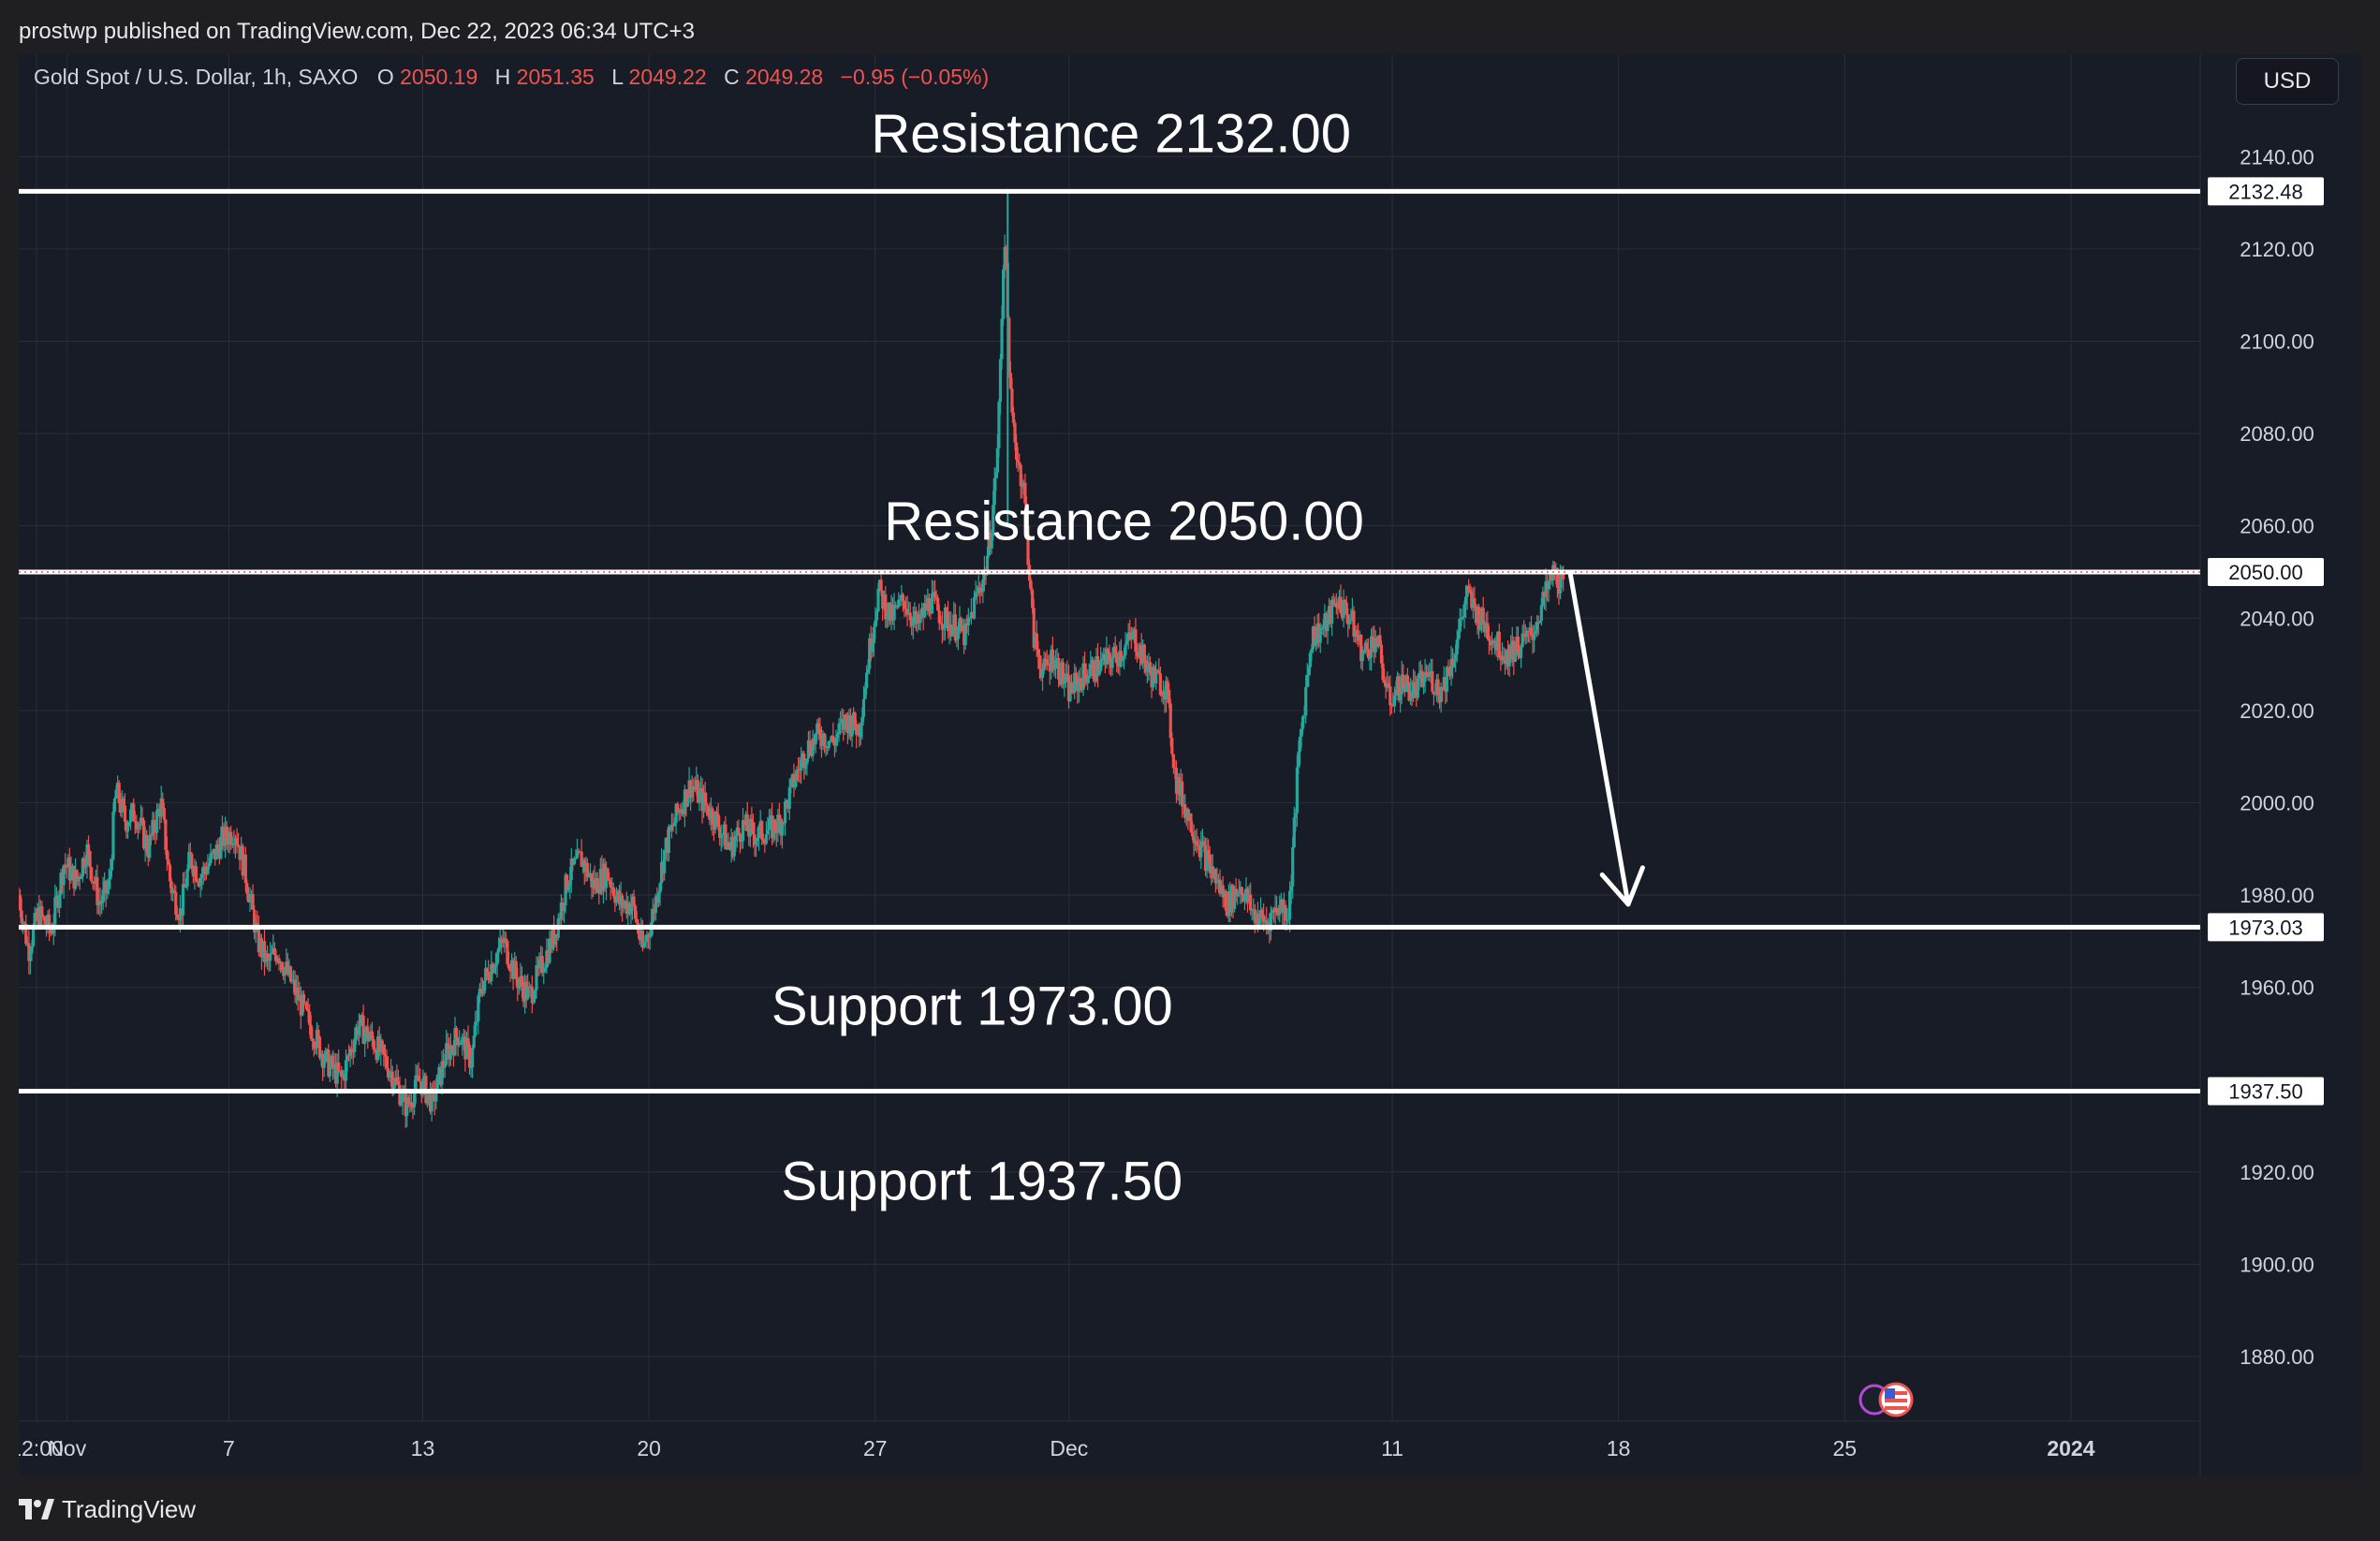 The height and width of the screenshot is (1541, 2380). I want to click on y-tick-label: 1880.00, so click(2277, 1357).